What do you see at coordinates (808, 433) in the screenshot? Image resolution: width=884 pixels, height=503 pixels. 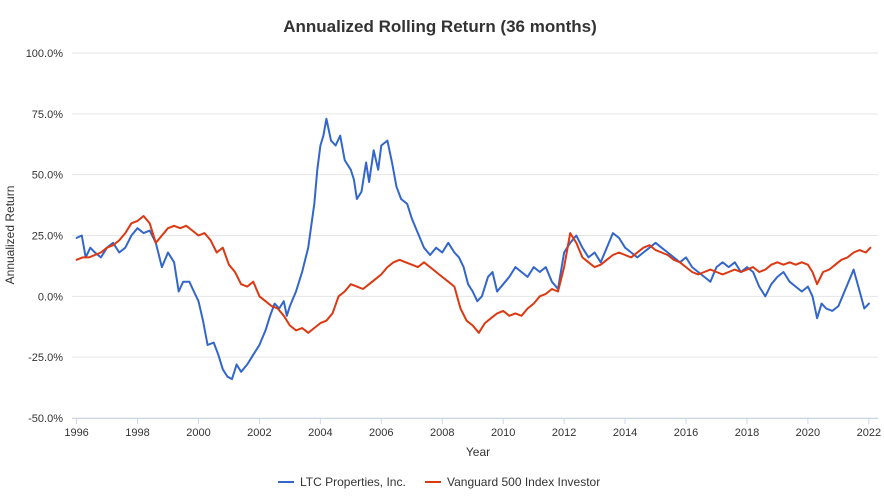 I see `x-tick-label: 2020` at bounding box center [808, 433].